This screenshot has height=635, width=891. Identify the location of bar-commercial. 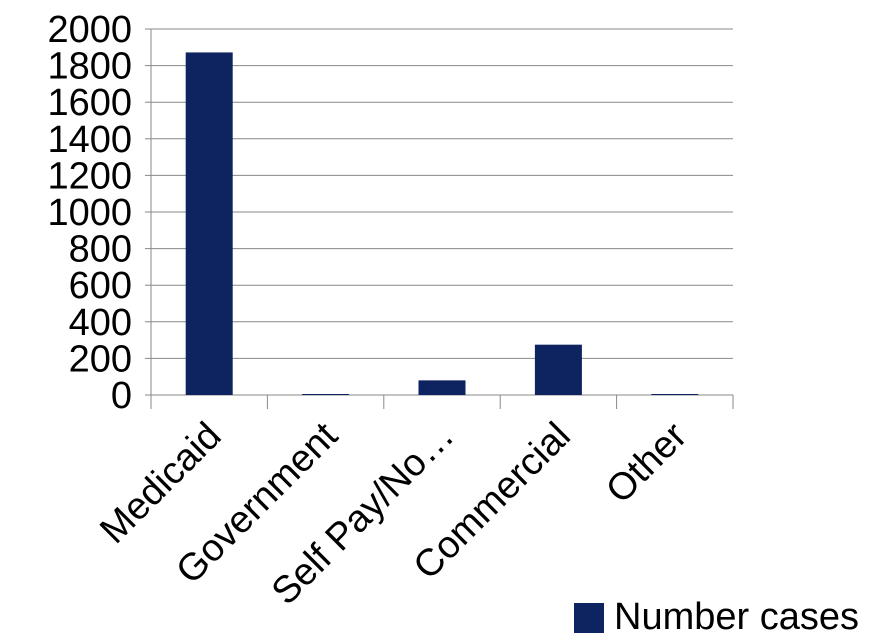
(558, 369).